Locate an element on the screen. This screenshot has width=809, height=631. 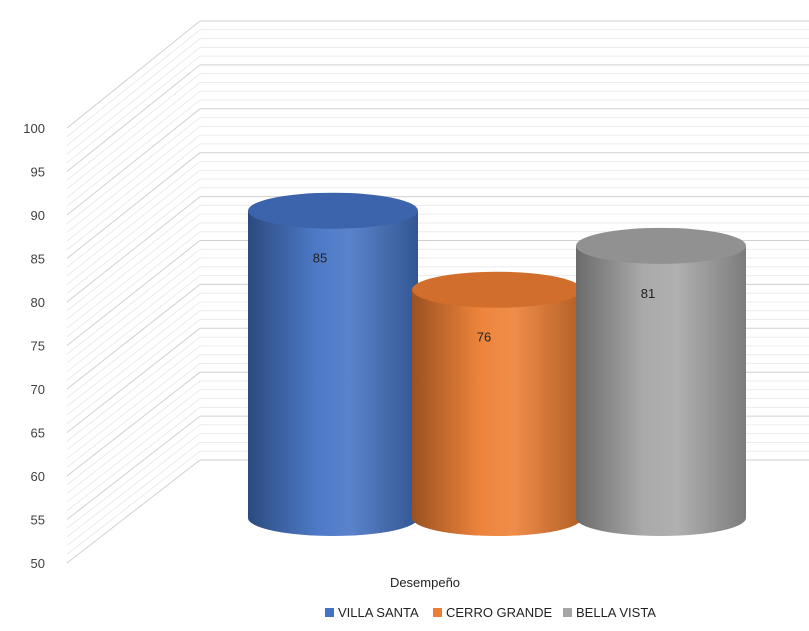
y-tick-label: 75 is located at coordinates (38, 346).